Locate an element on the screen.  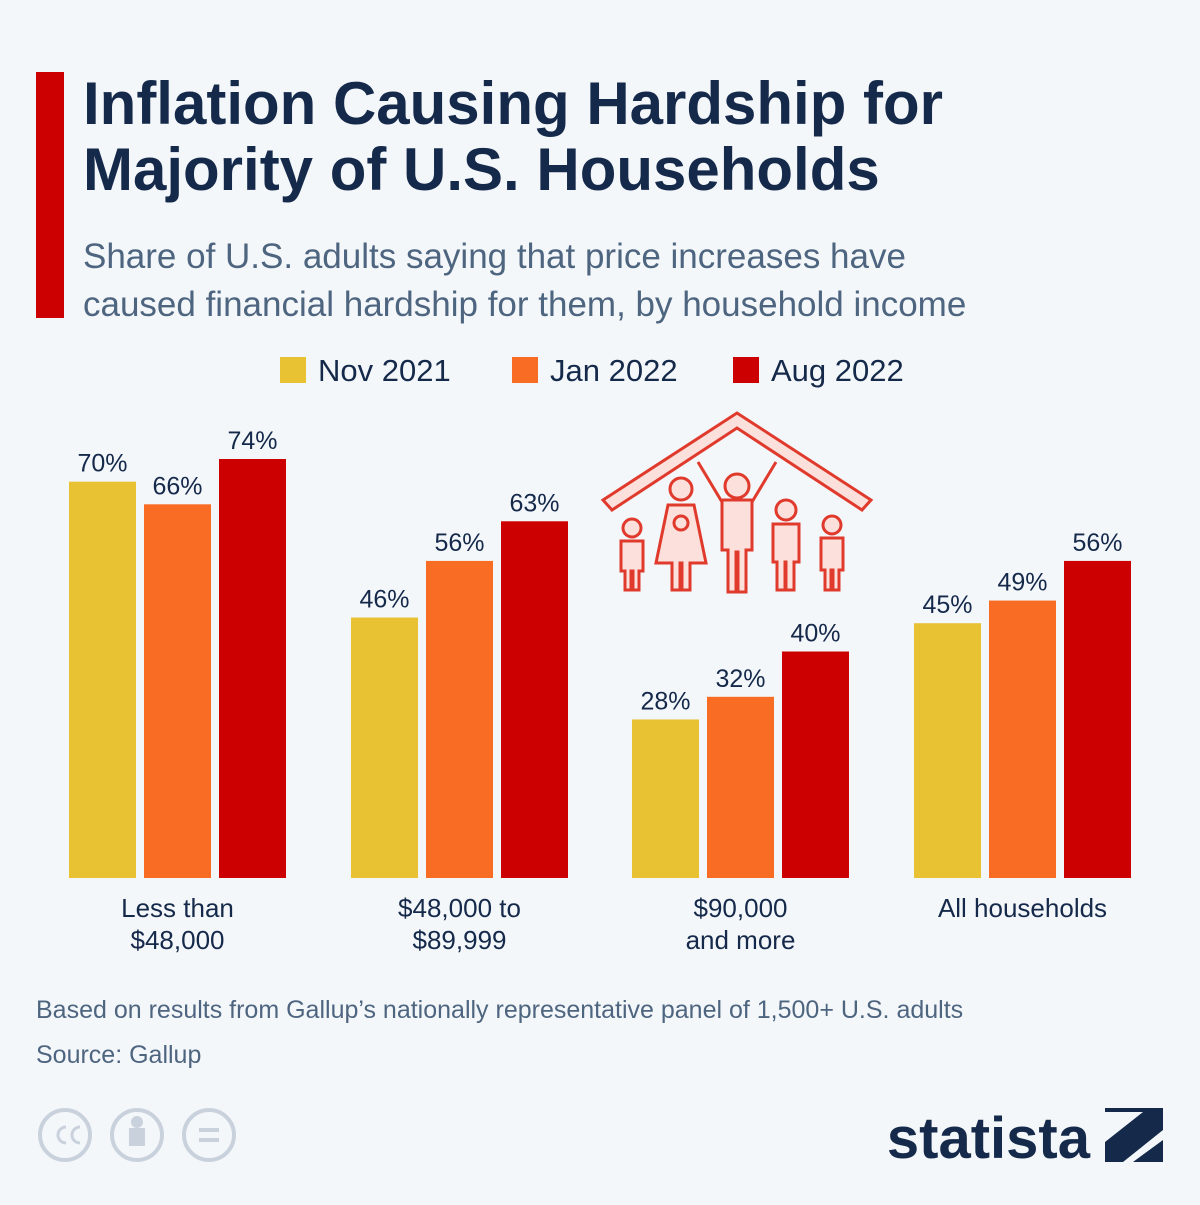
value-label: 32% is located at coordinates (740, 679).